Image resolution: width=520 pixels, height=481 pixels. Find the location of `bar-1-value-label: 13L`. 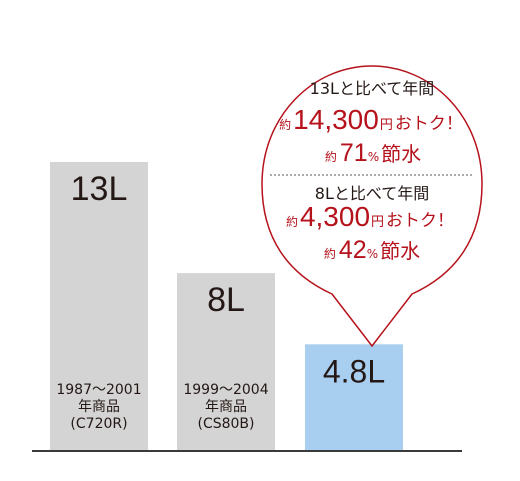

bar-1-value-label: 13L is located at coordinates (99, 189).